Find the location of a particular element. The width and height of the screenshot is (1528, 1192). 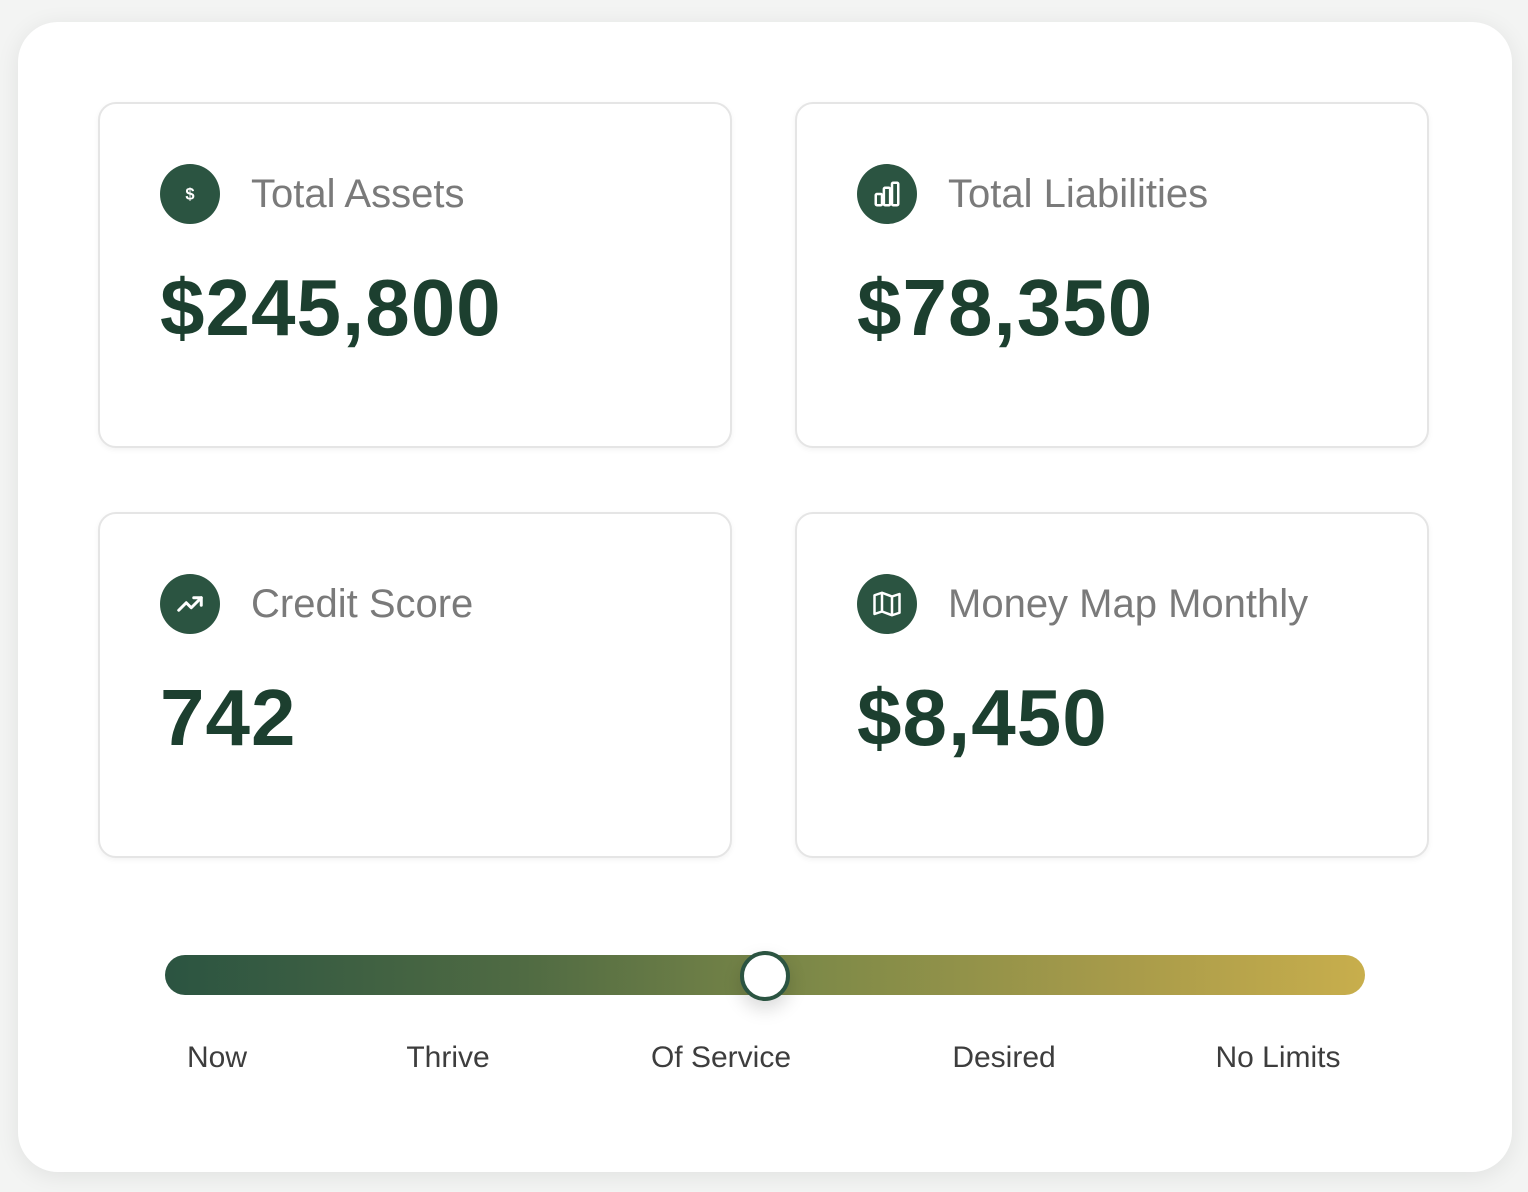

credit-score-card: Credit Score 742 is located at coordinates (415, 685).